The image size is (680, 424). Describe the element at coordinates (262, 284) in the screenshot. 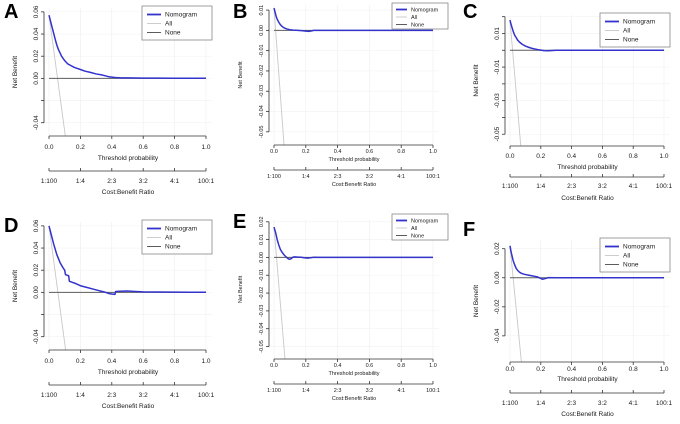

I see `y-tick-labels: 0.02 0.01 0.00 -0.01 -0.02 -0.03 -0.04 -0.05` at that location.